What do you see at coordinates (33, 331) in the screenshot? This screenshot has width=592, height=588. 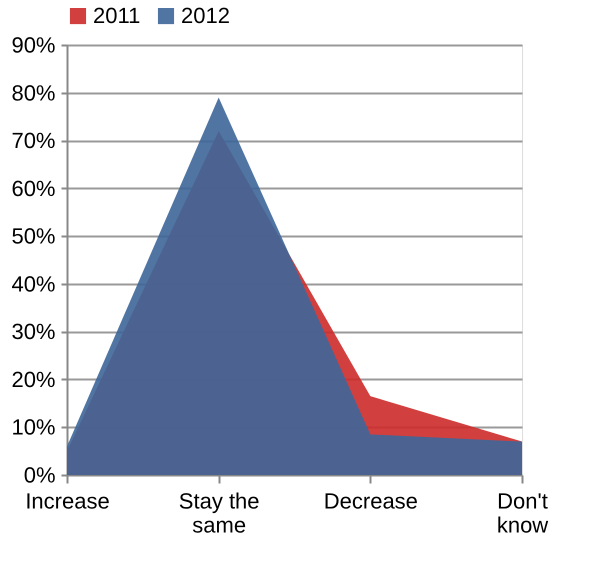 I see `y-tick-label: 30%` at bounding box center [33, 331].